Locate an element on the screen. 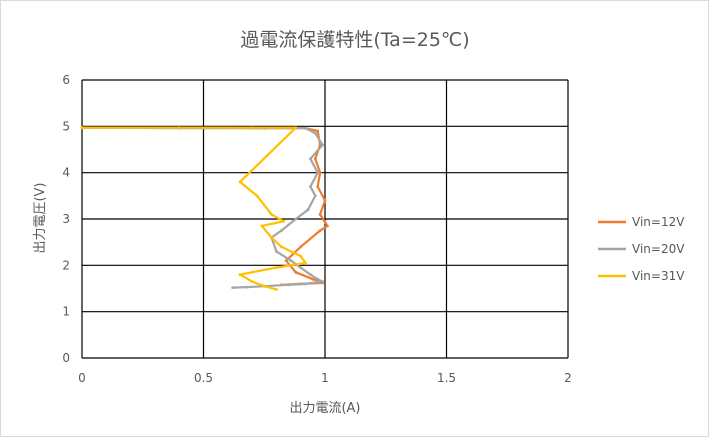  y-axis-label: 出力電圧(V) is located at coordinates (40, 217).